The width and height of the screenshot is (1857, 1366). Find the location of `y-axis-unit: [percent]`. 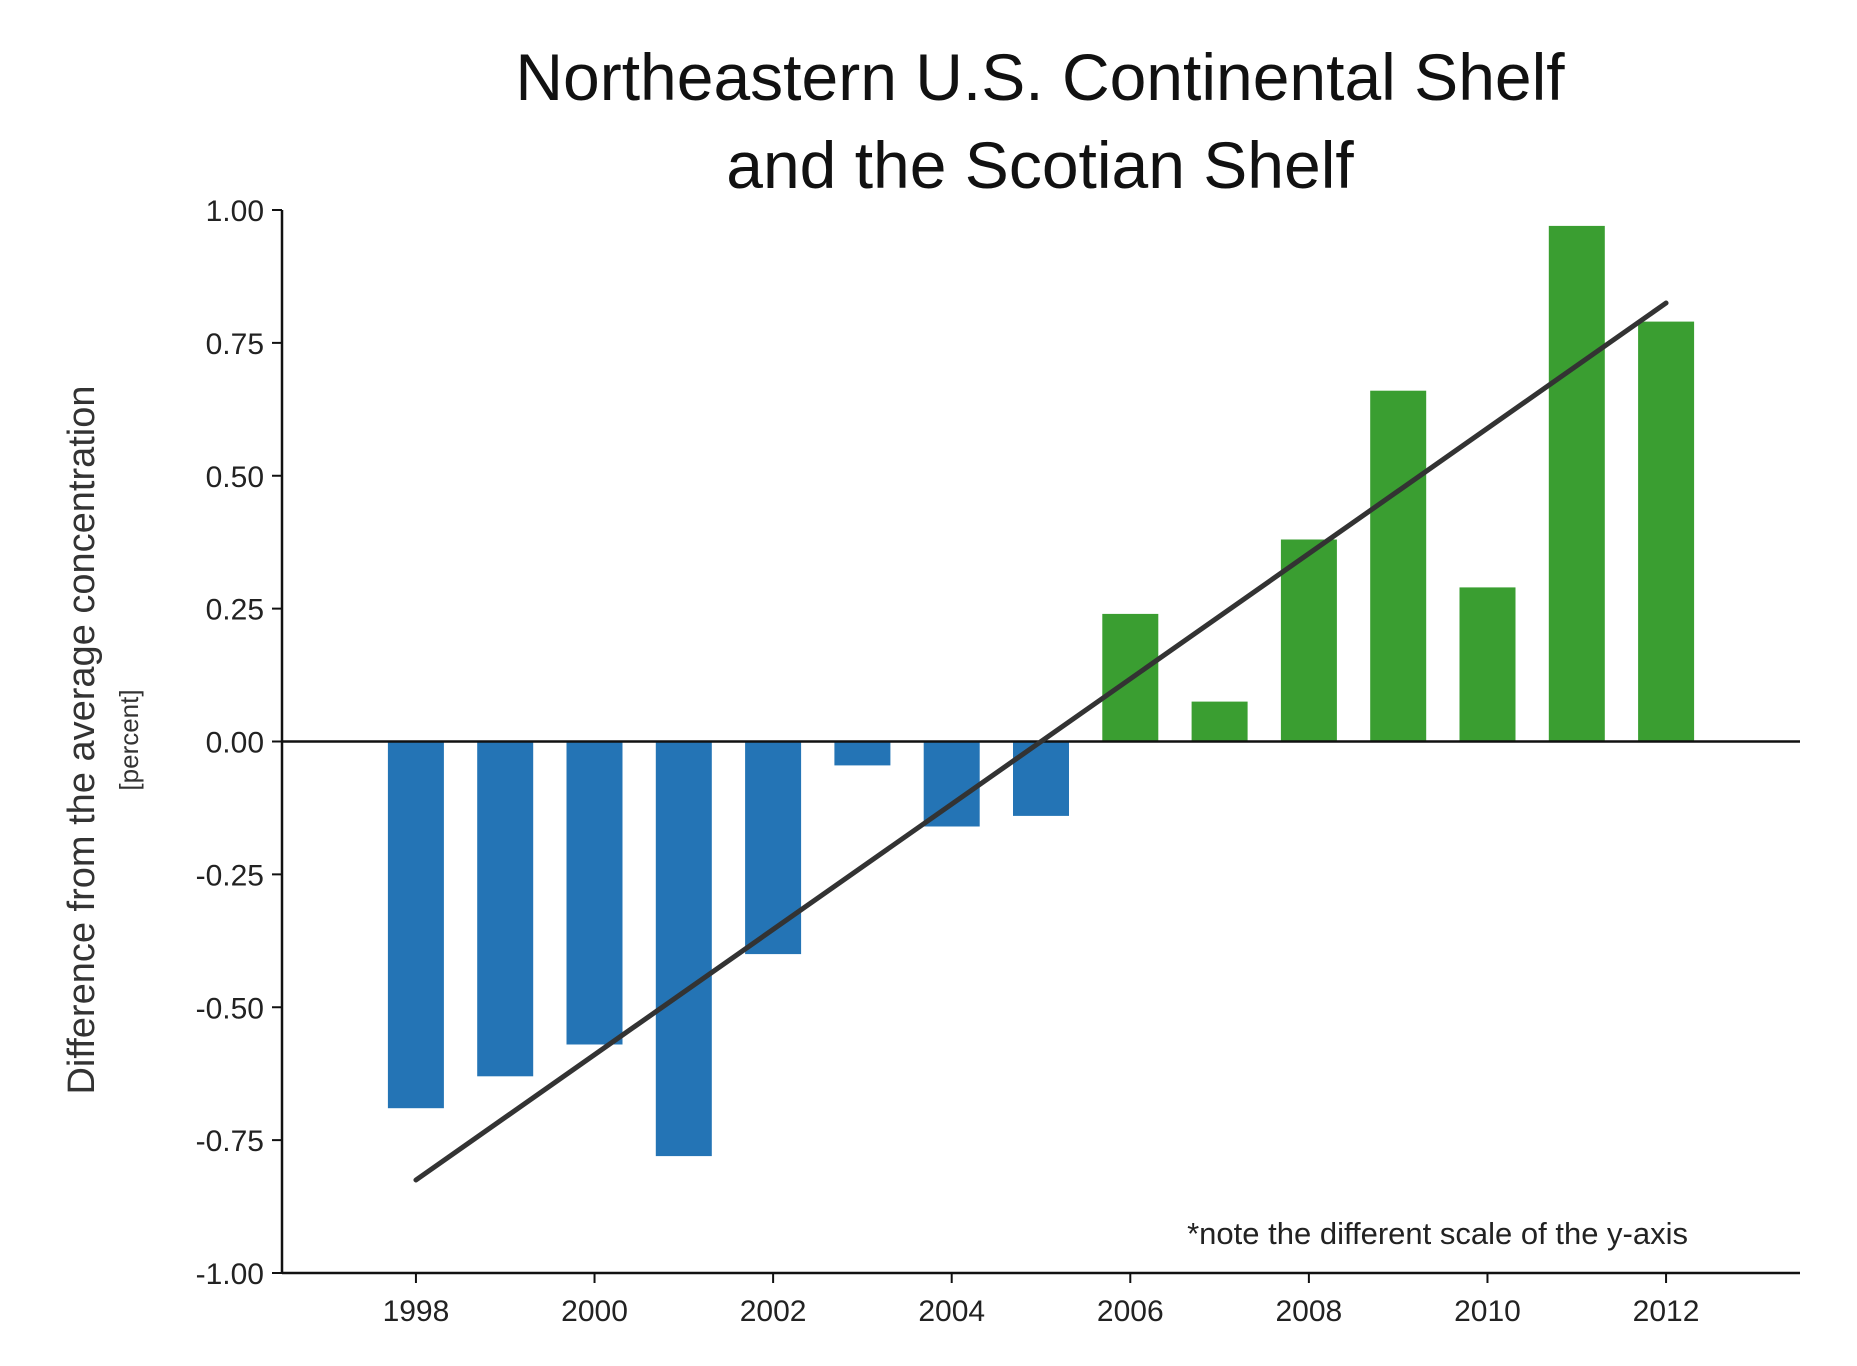

y-axis-unit: [percent] is located at coordinates (129, 739).